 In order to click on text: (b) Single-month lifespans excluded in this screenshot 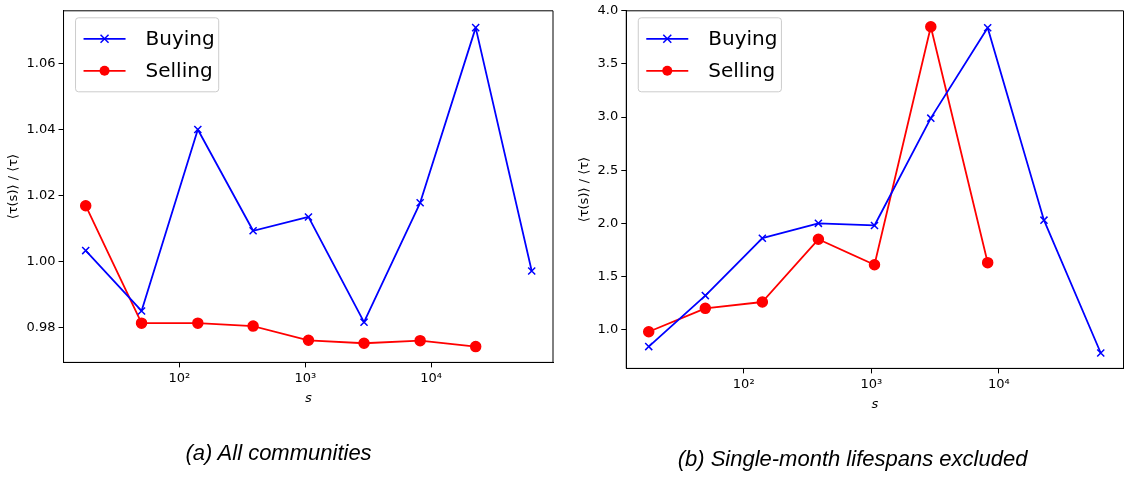, I will do `click(853, 458)`.